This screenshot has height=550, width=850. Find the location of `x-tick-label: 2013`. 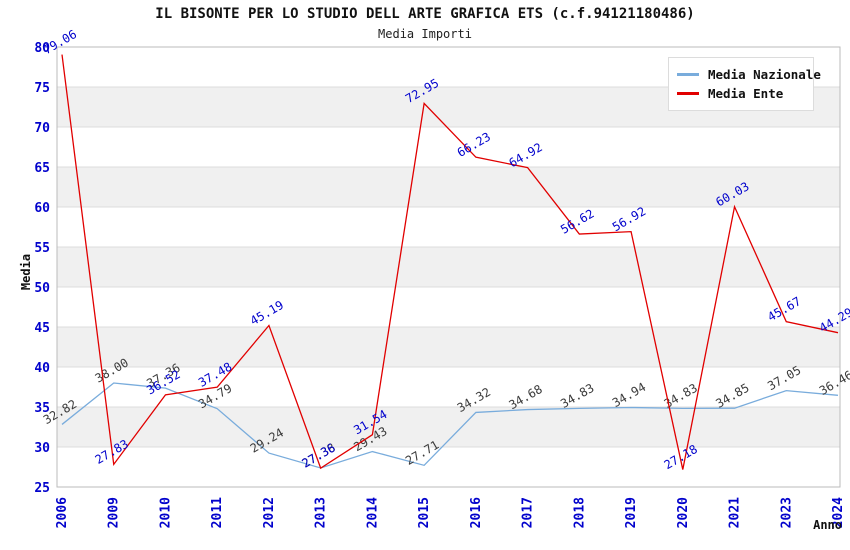

x-tick-label: 2013 is located at coordinates (321, 512).